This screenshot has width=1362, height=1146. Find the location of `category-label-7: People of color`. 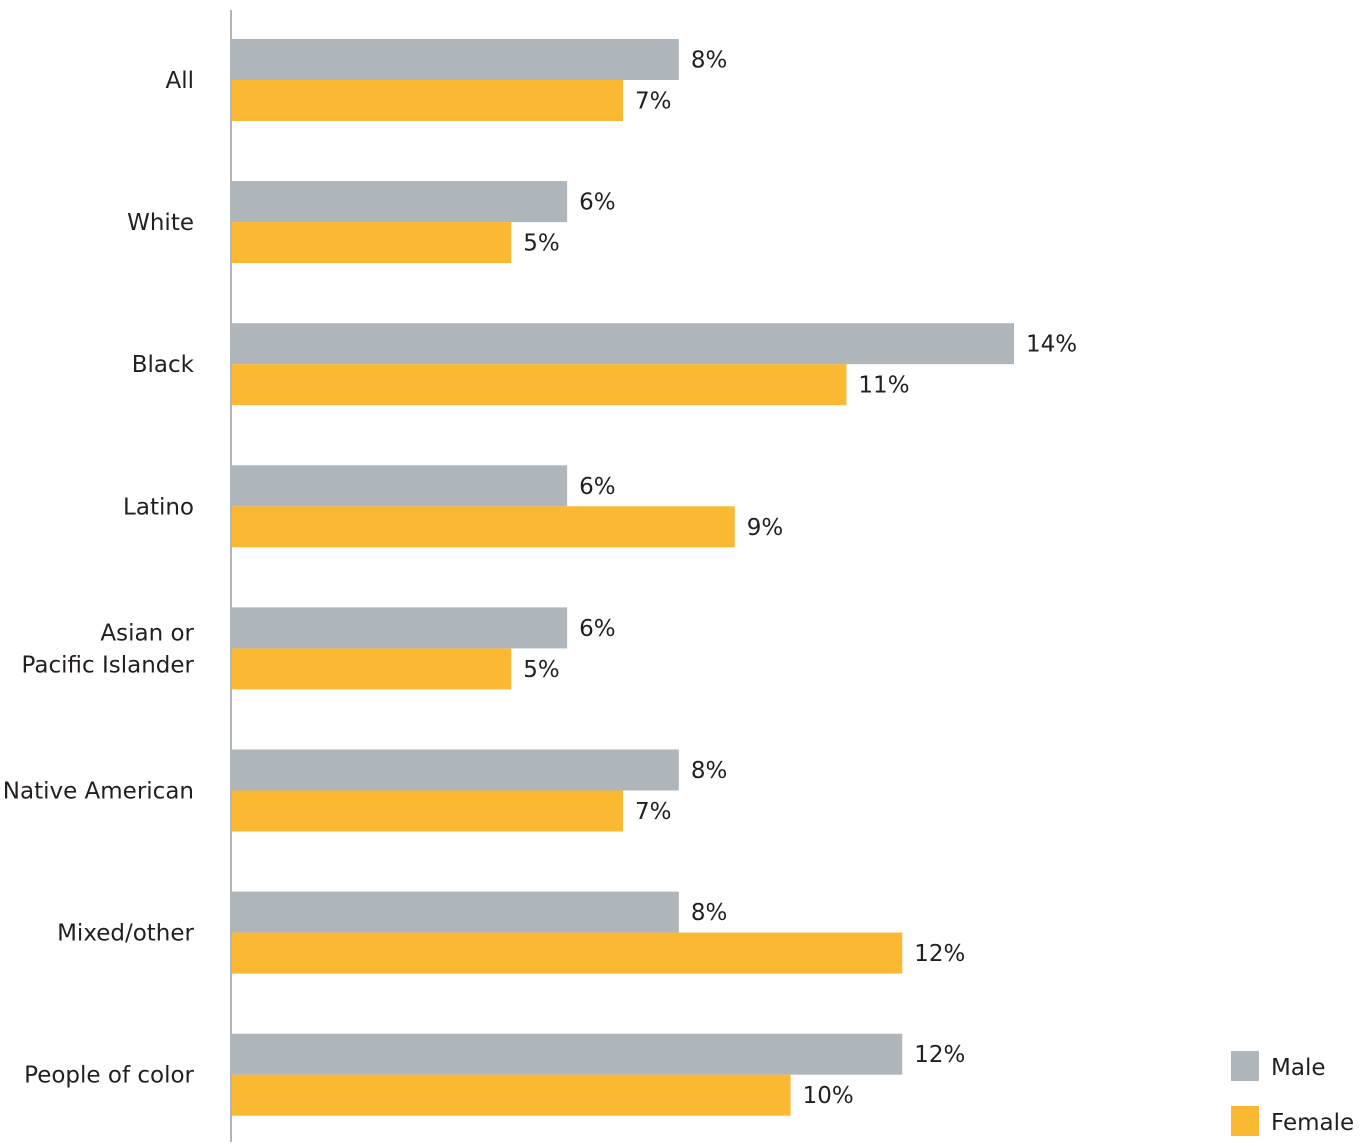

category-label-7: People of color is located at coordinates (109, 1076).